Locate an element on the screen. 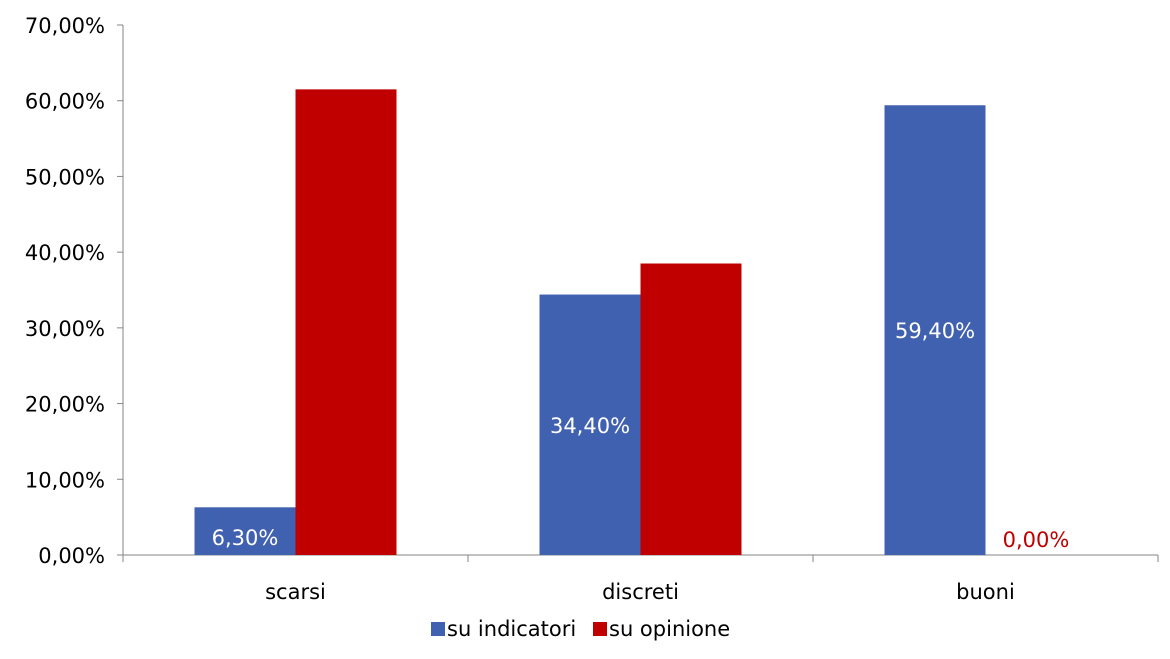 The height and width of the screenshot is (659, 1170). y-tick-label: 60,00% is located at coordinates (65, 102).